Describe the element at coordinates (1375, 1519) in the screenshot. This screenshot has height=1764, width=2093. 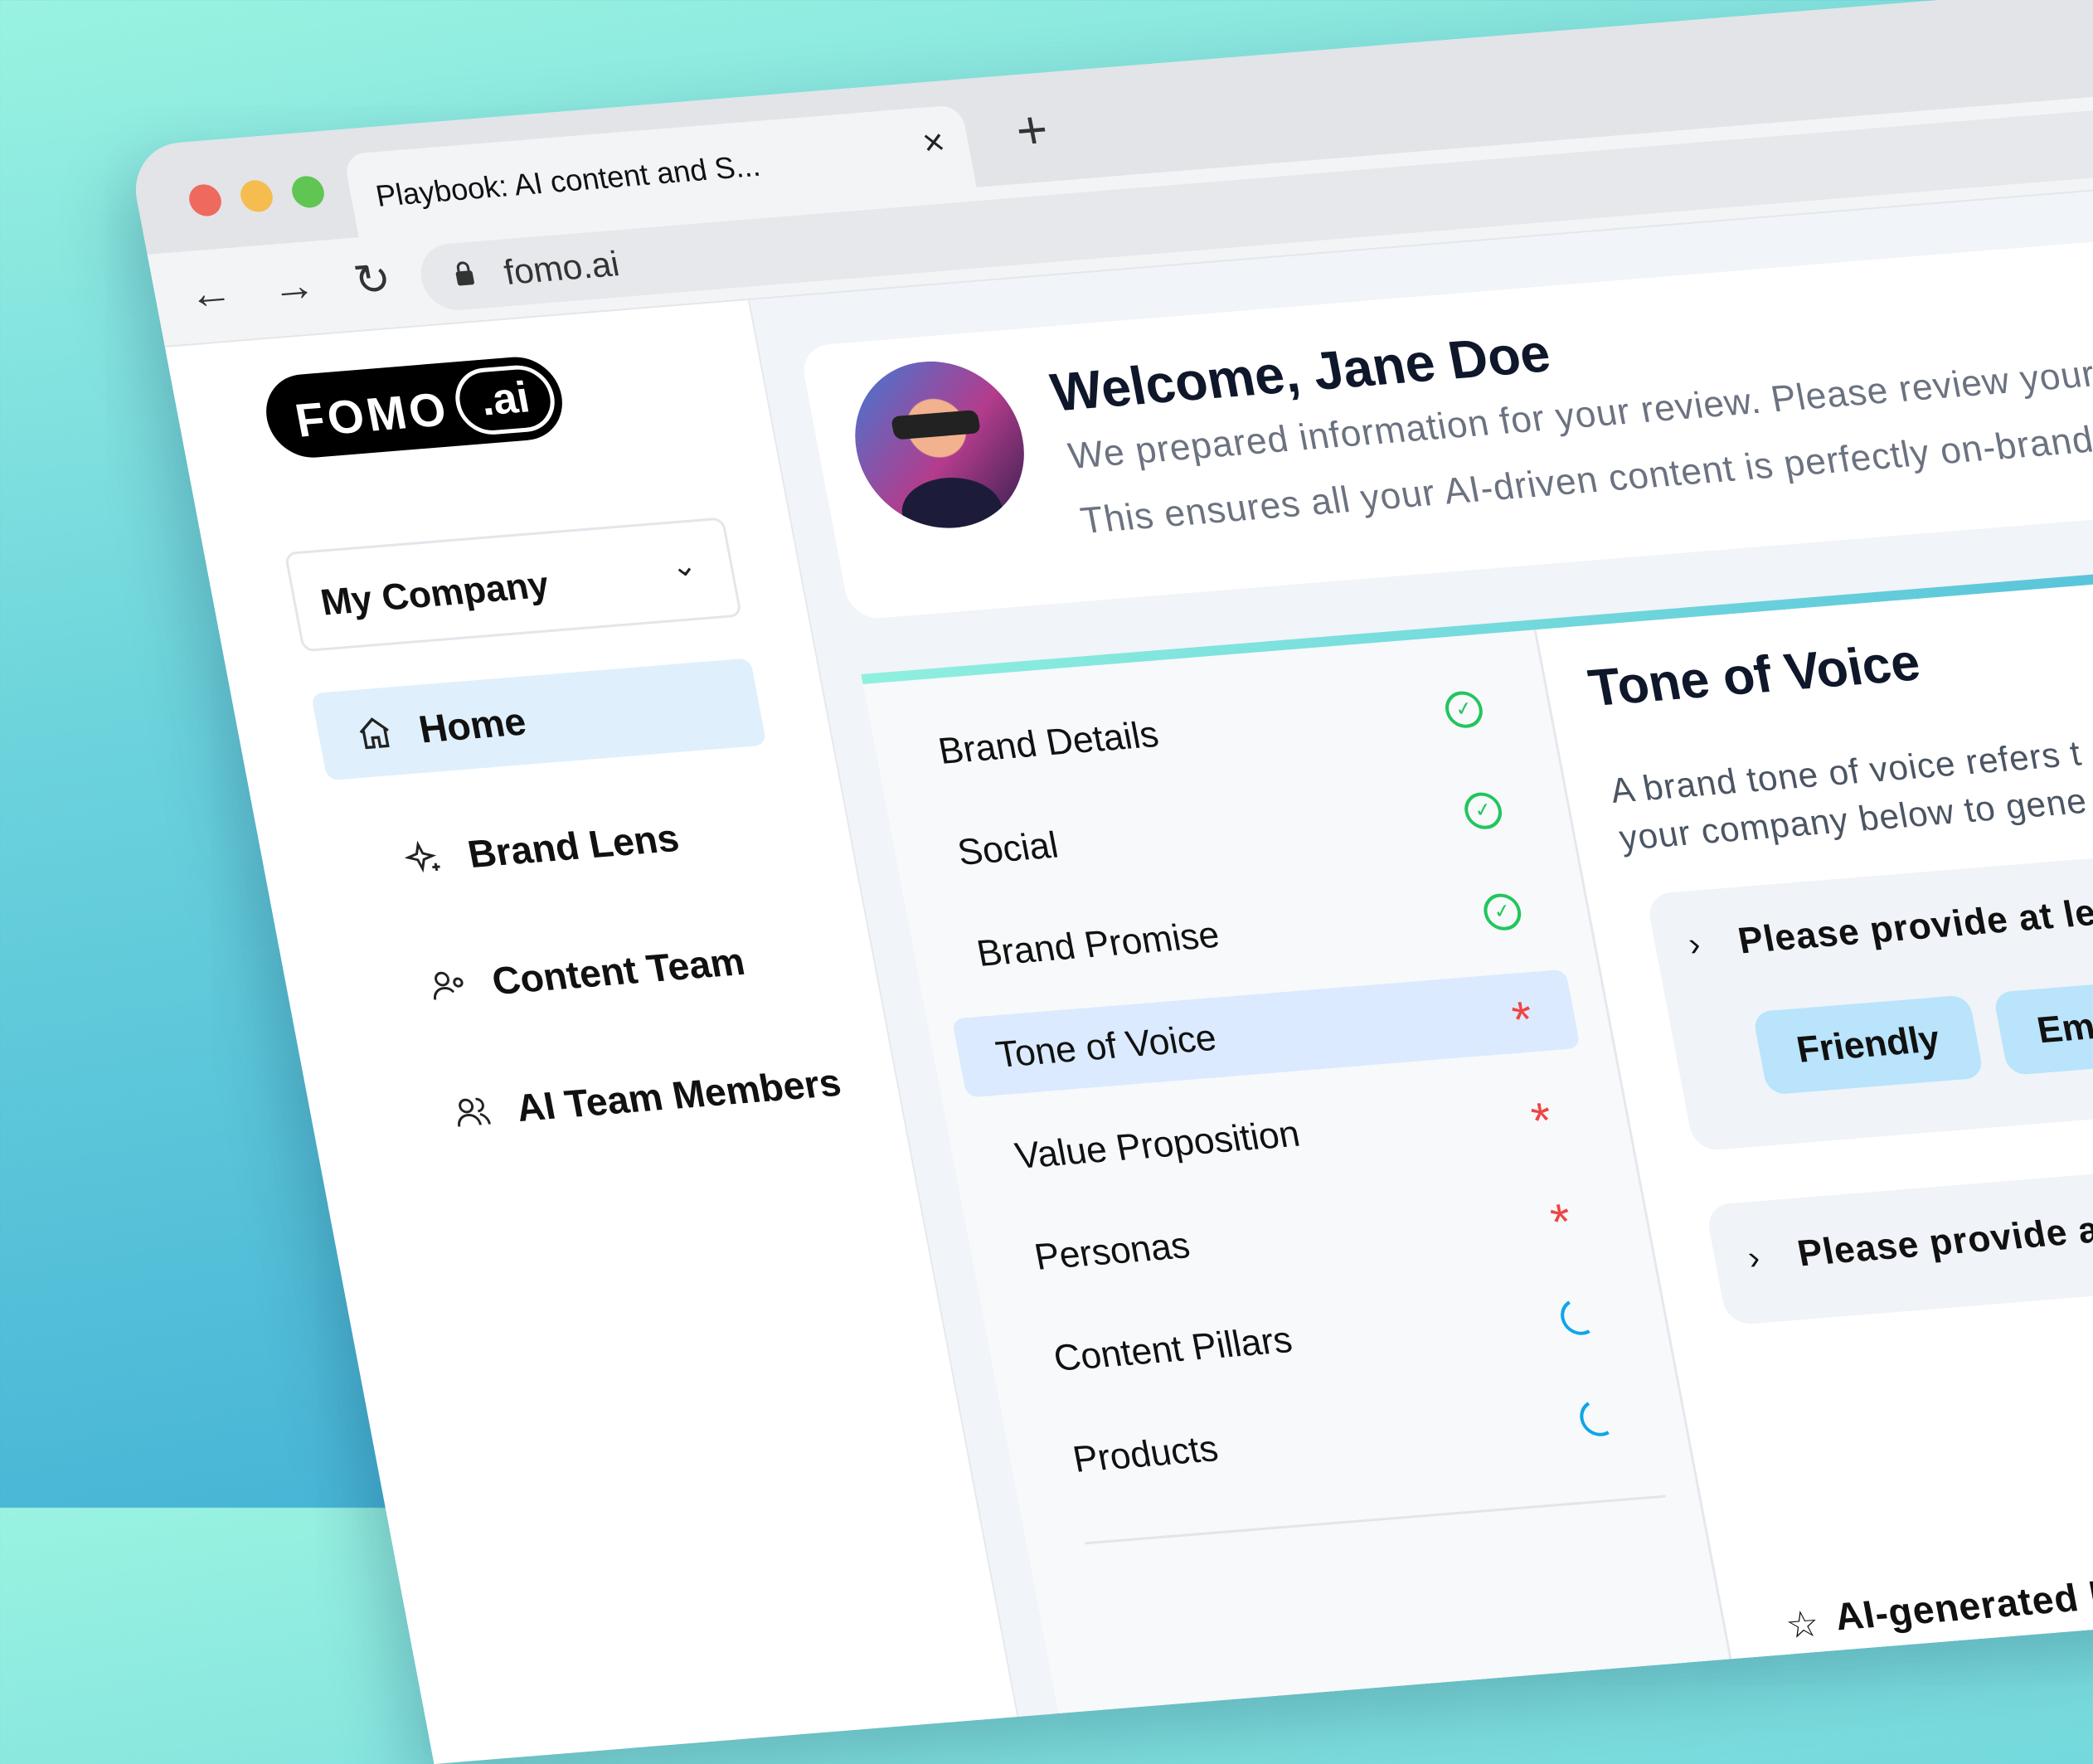
I see `divider` at that location.